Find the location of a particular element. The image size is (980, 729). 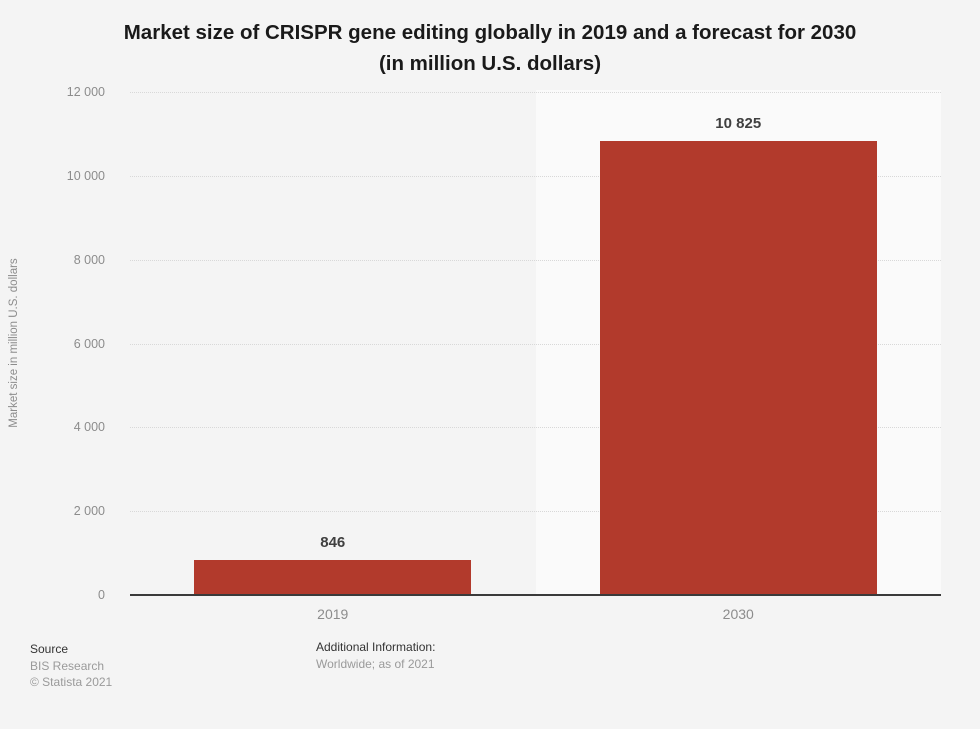

source-name: BIS Research is located at coordinates (67, 665).